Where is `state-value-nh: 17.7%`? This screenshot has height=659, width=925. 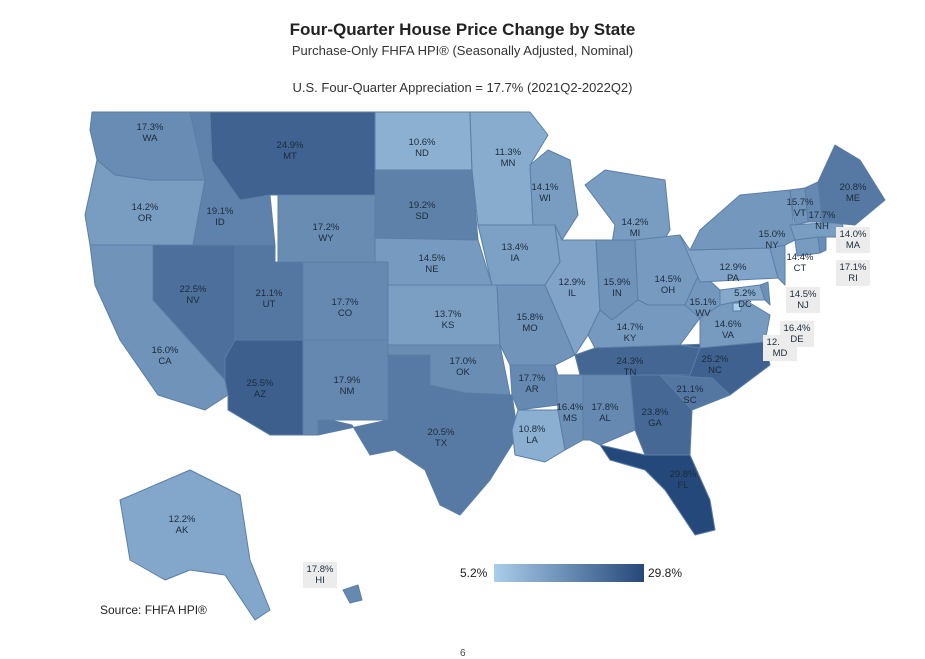
state-value-nh: 17.7% is located at coordinates (822, 215).